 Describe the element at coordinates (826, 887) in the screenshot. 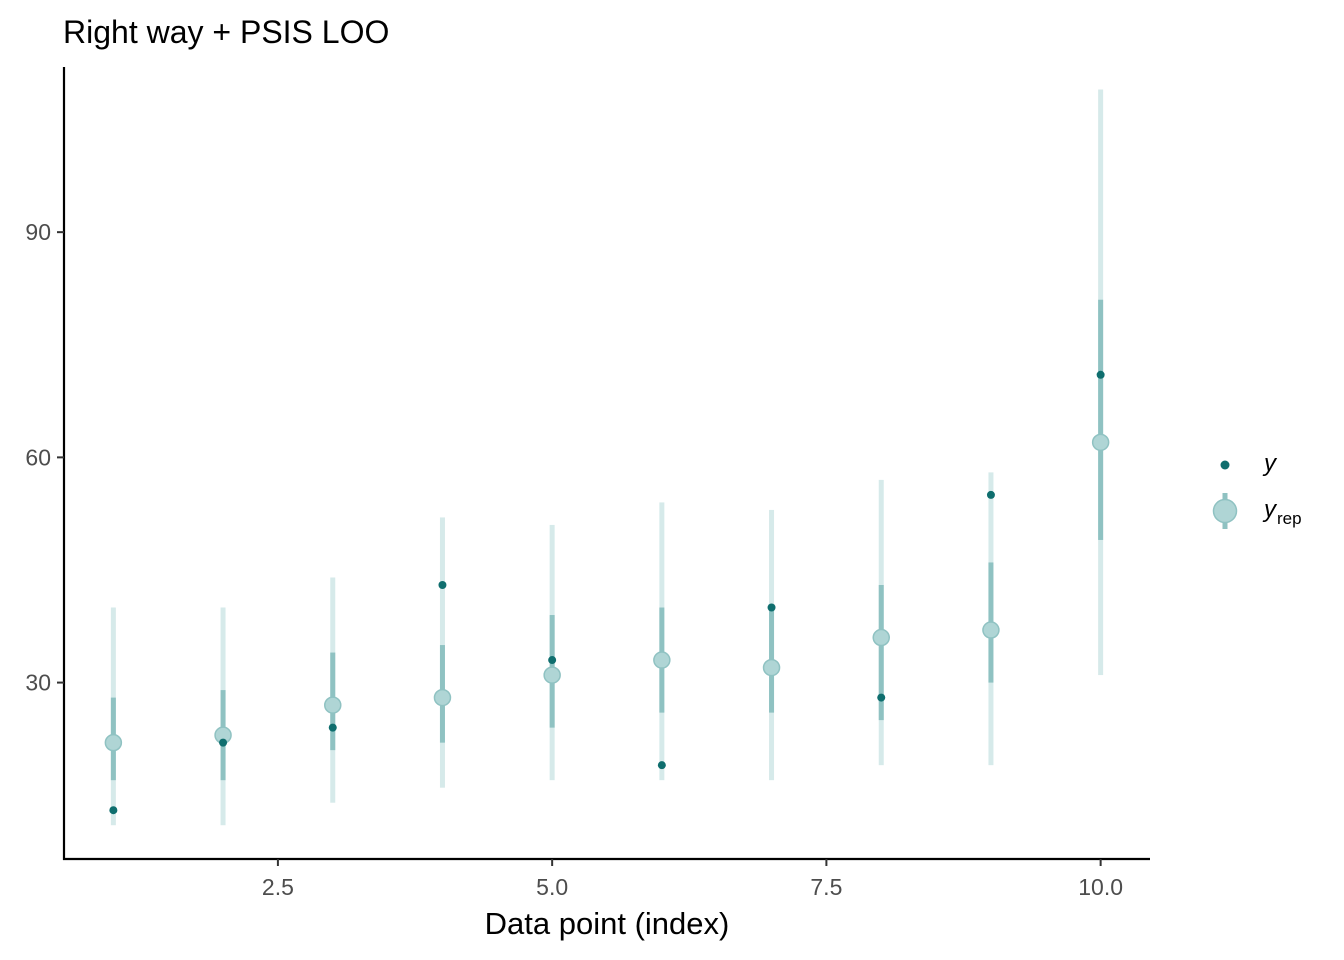

I see `x-tick-label: 7.5` at that location.